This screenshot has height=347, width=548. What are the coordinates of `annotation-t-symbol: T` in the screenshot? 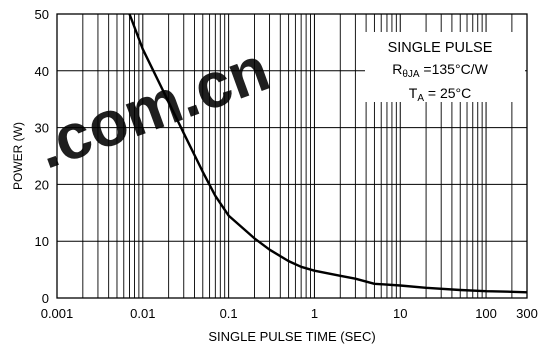 It's located at (413, 93).